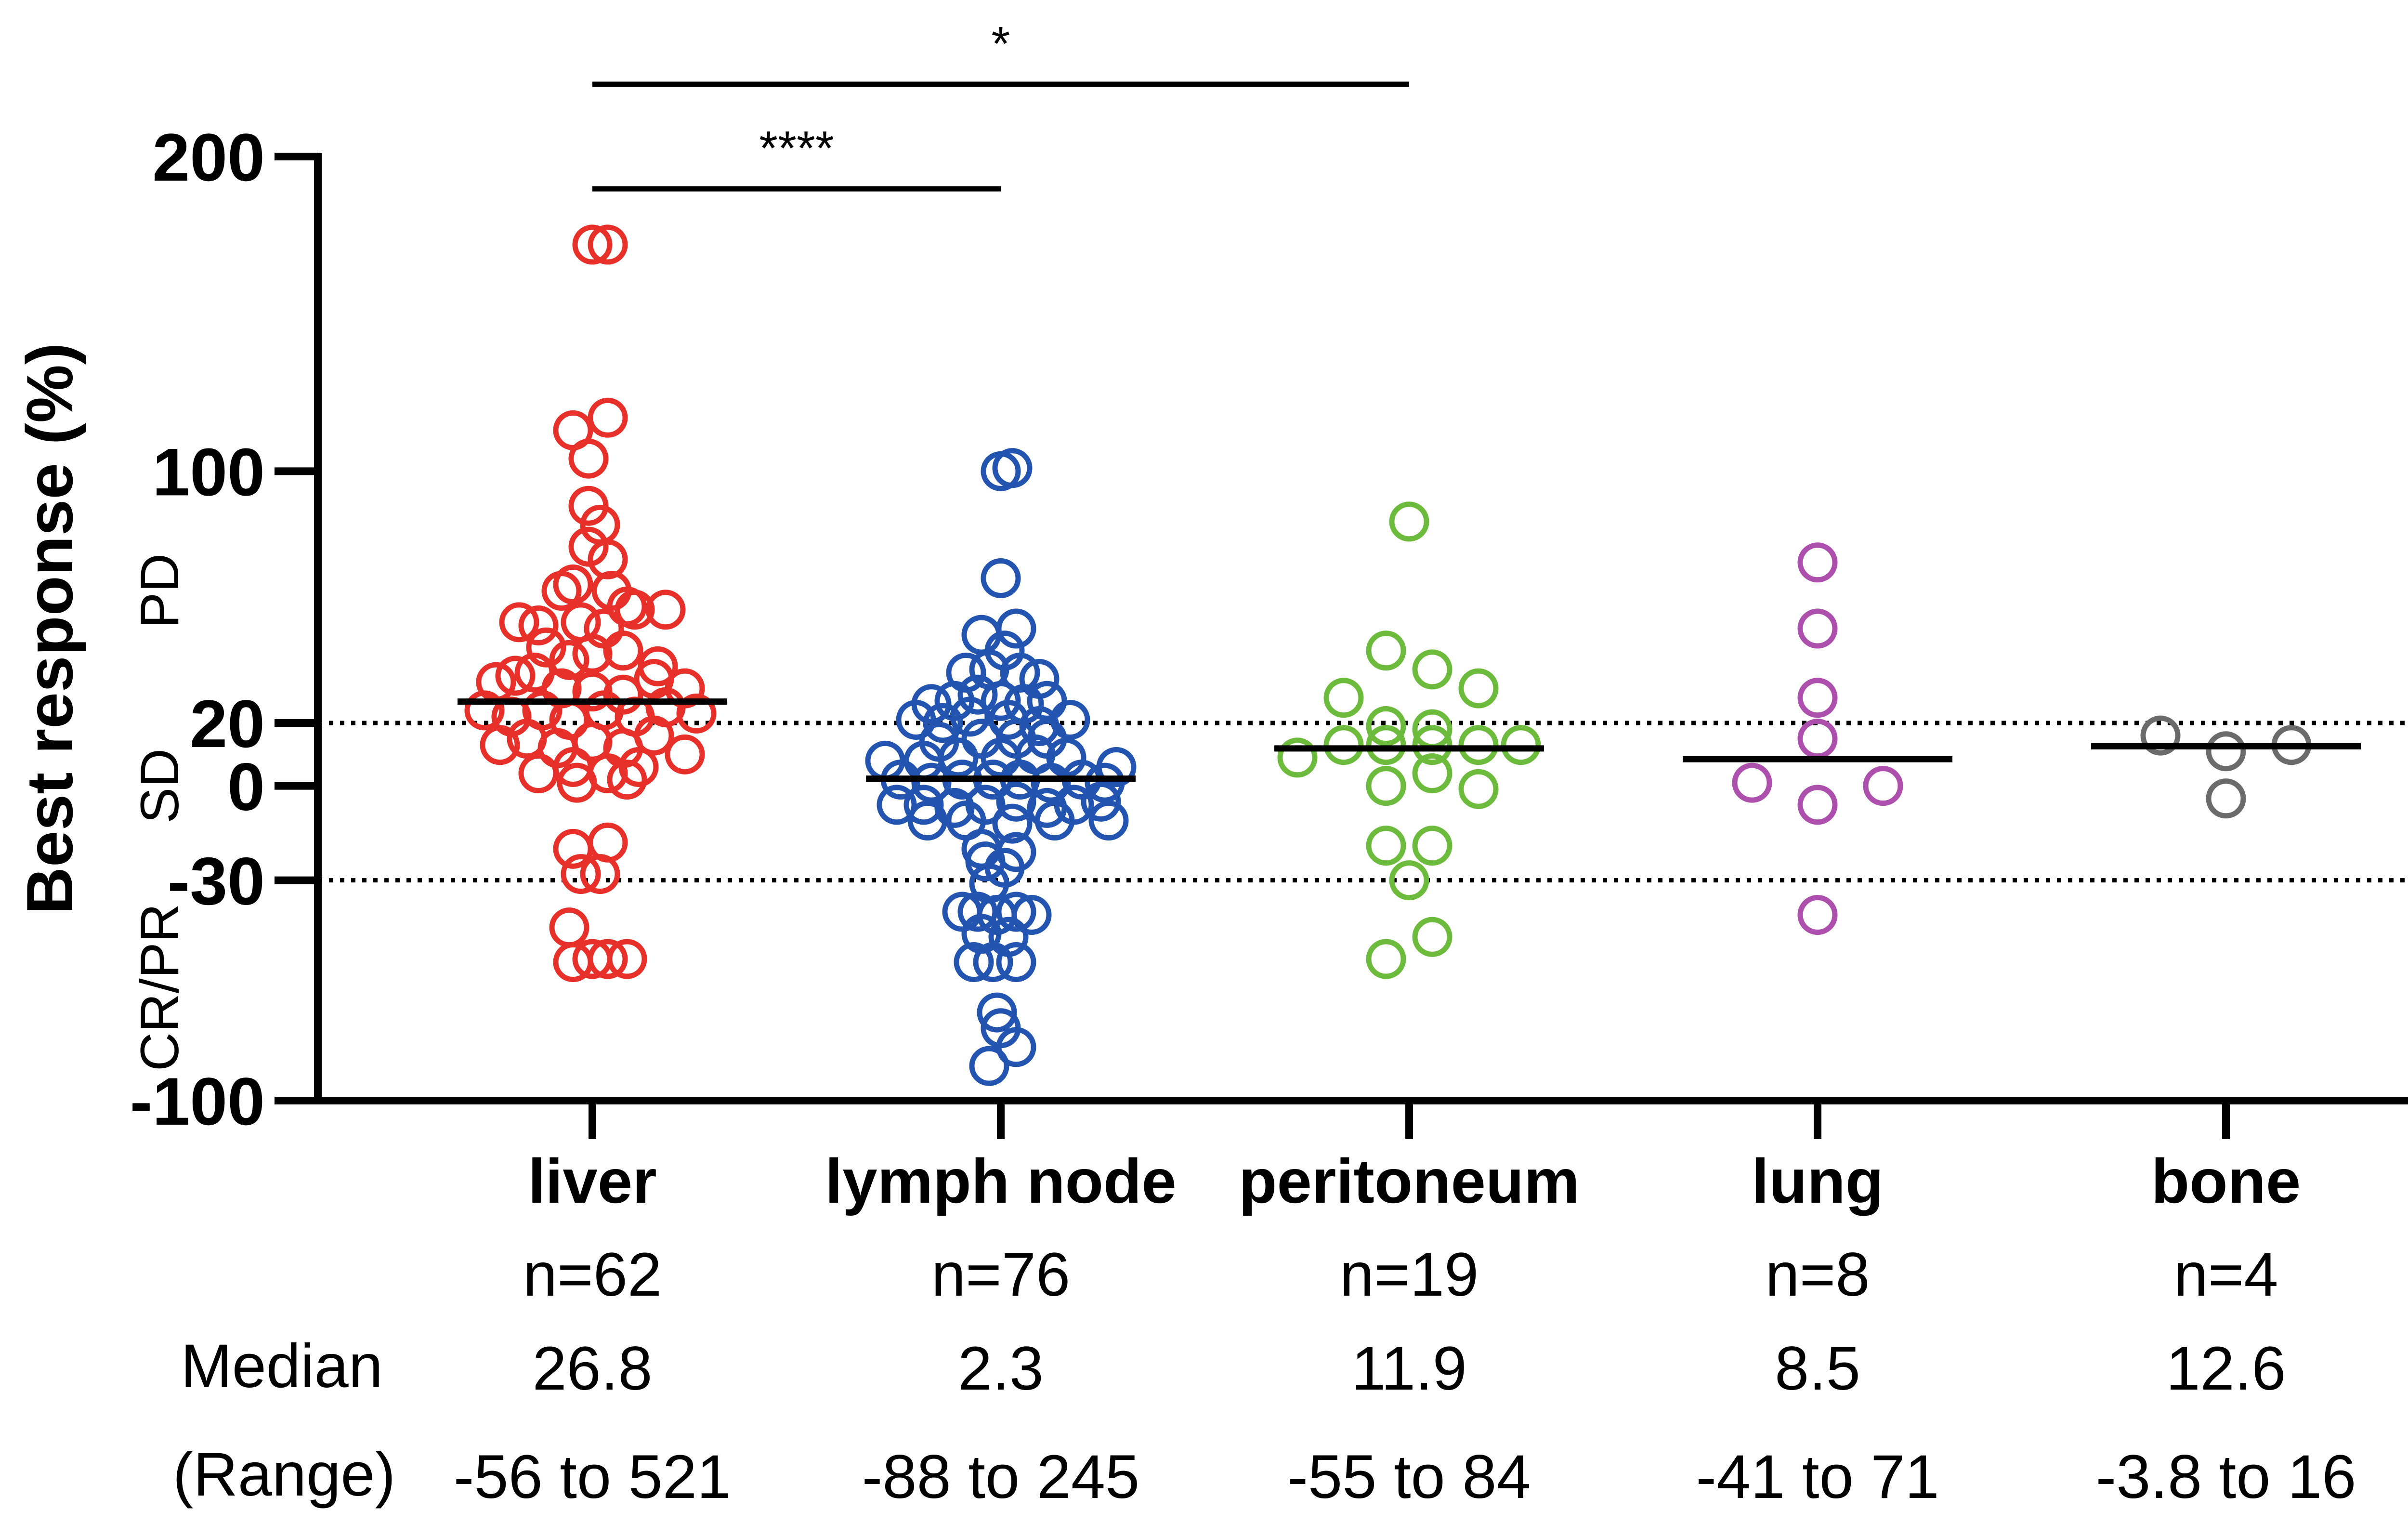 The width and height of the screenshot is (2408, 1523). I want to click on category-label: liver, so click(592, 1181).